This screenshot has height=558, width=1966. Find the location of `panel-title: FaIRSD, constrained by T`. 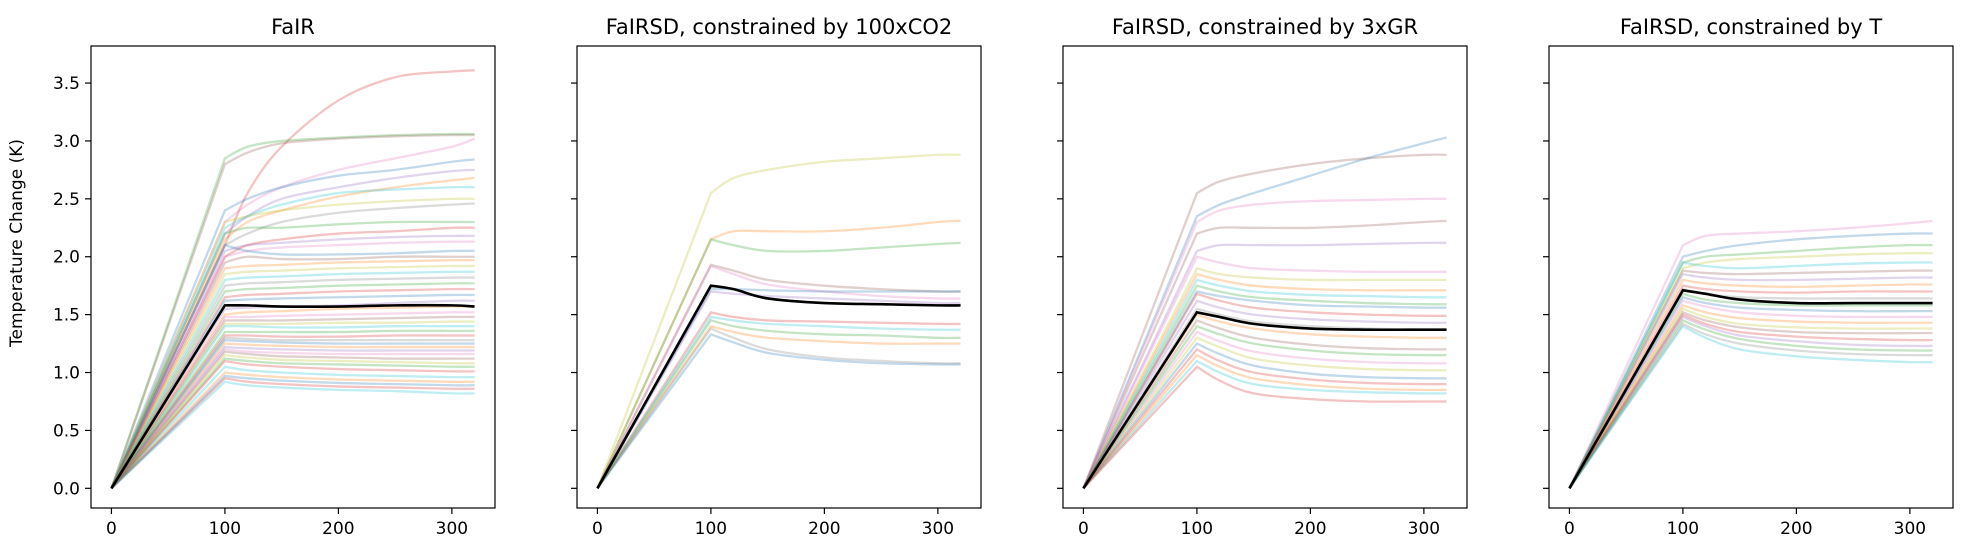

panel-title: FaIRSD, constrained by T is located at coordinates (1751, 27).